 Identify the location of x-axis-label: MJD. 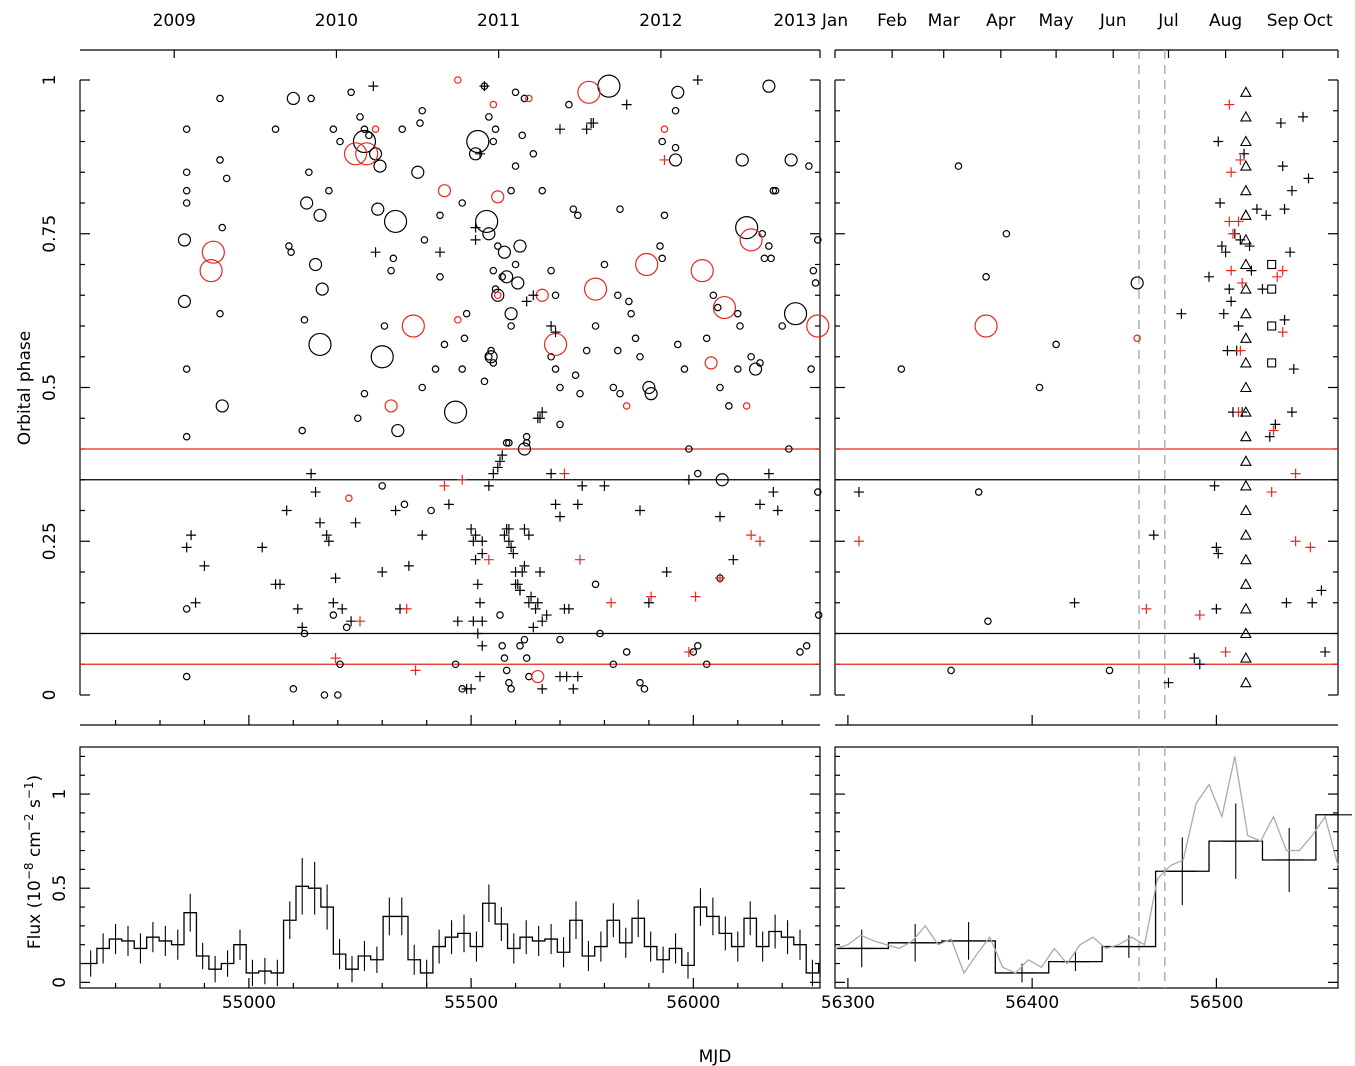
(715, 1056).